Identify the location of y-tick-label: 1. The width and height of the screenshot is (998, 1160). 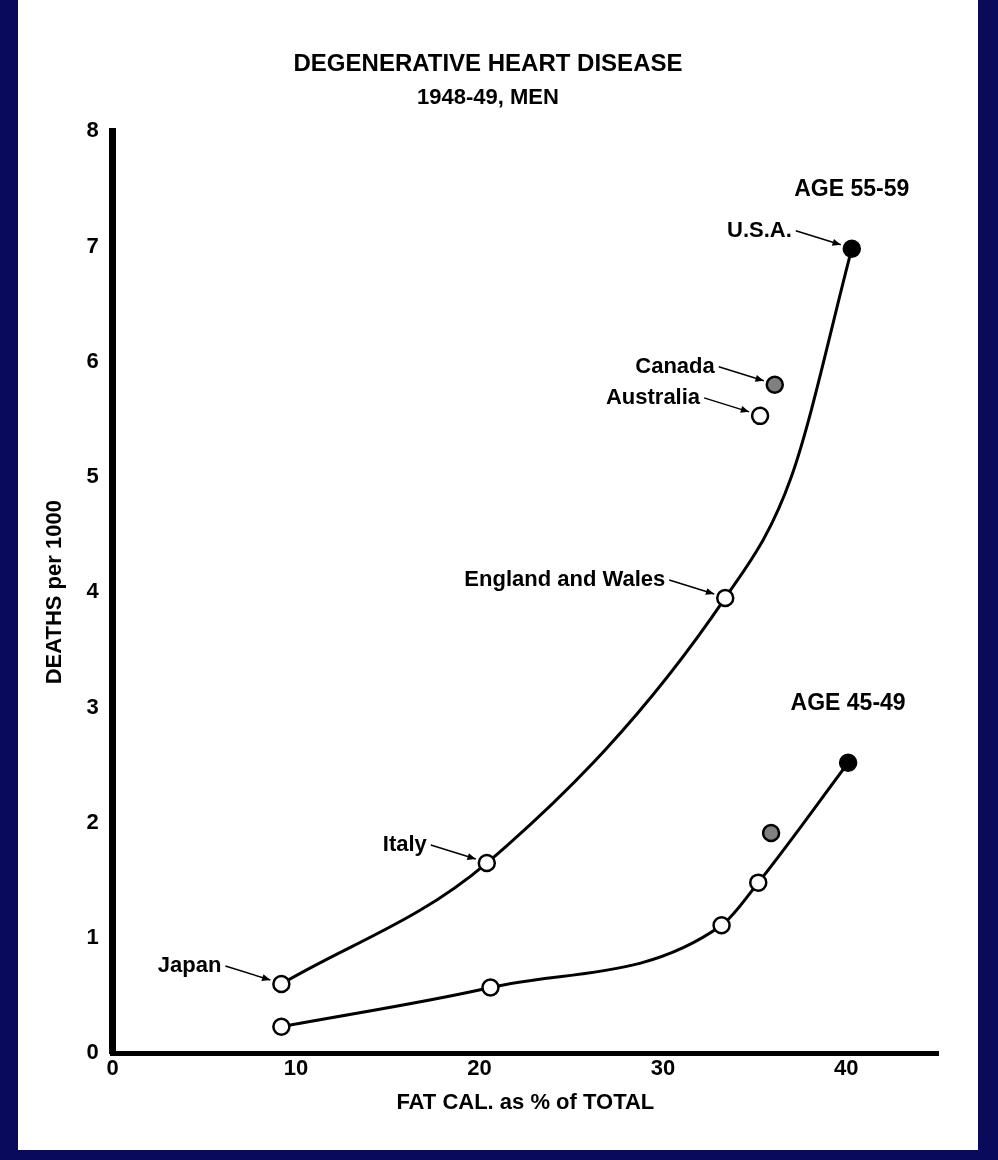
(92, 937).